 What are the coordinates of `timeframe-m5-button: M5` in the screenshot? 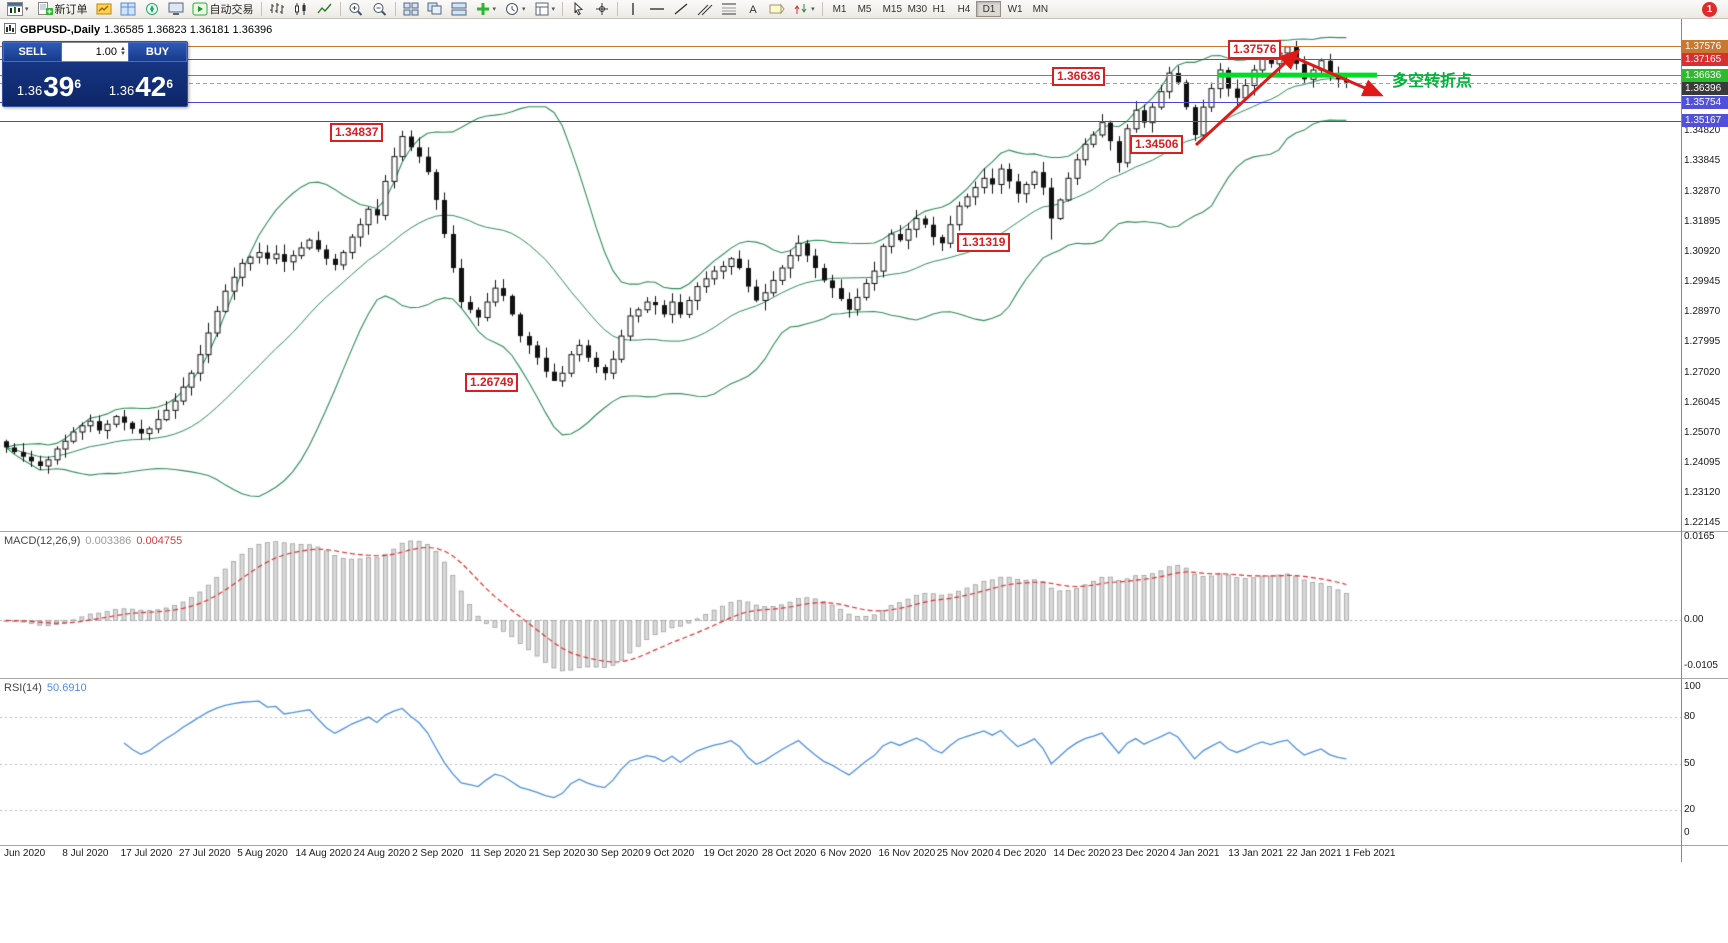 It's located at (863, 9).